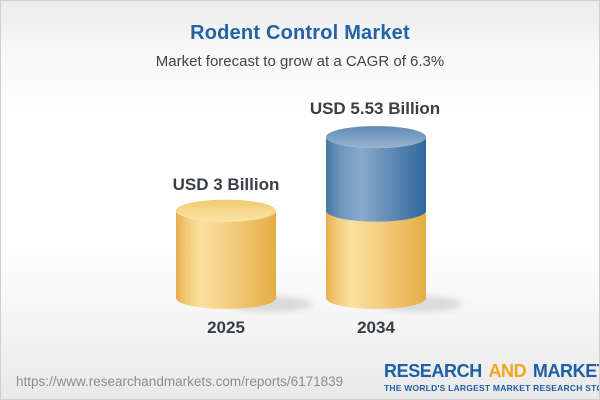 This screenshot has width=600, height=400. Describe the element at coordinates (376, 179) in the screenshot. I see `cylinder-2034-growth-segment` at that location.